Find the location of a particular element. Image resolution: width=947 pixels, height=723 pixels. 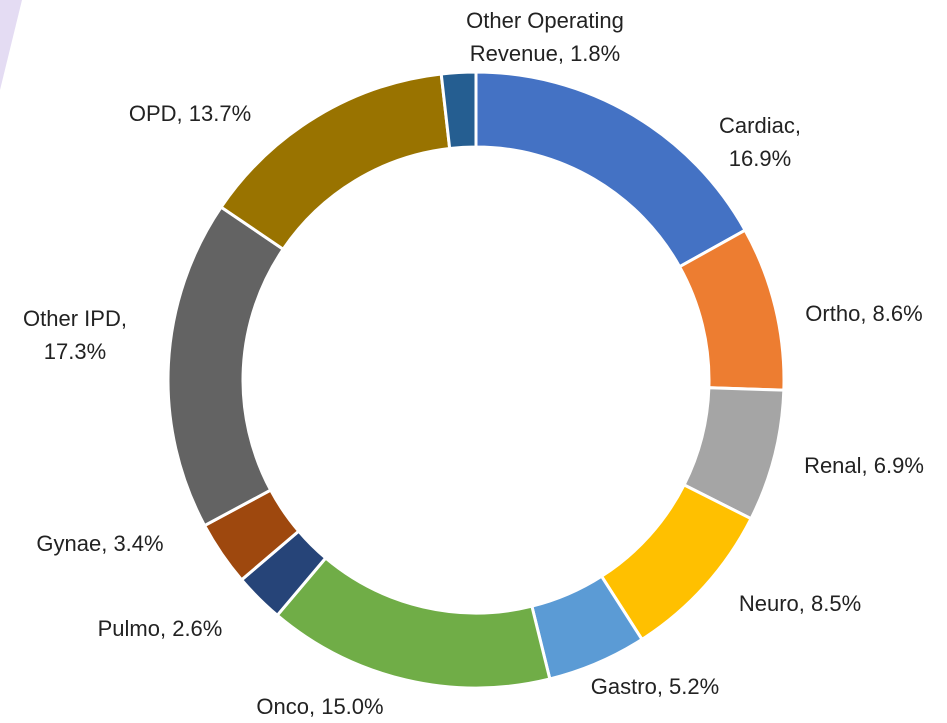

data-label-line: 17.3% is located at coordinates (75, 351).